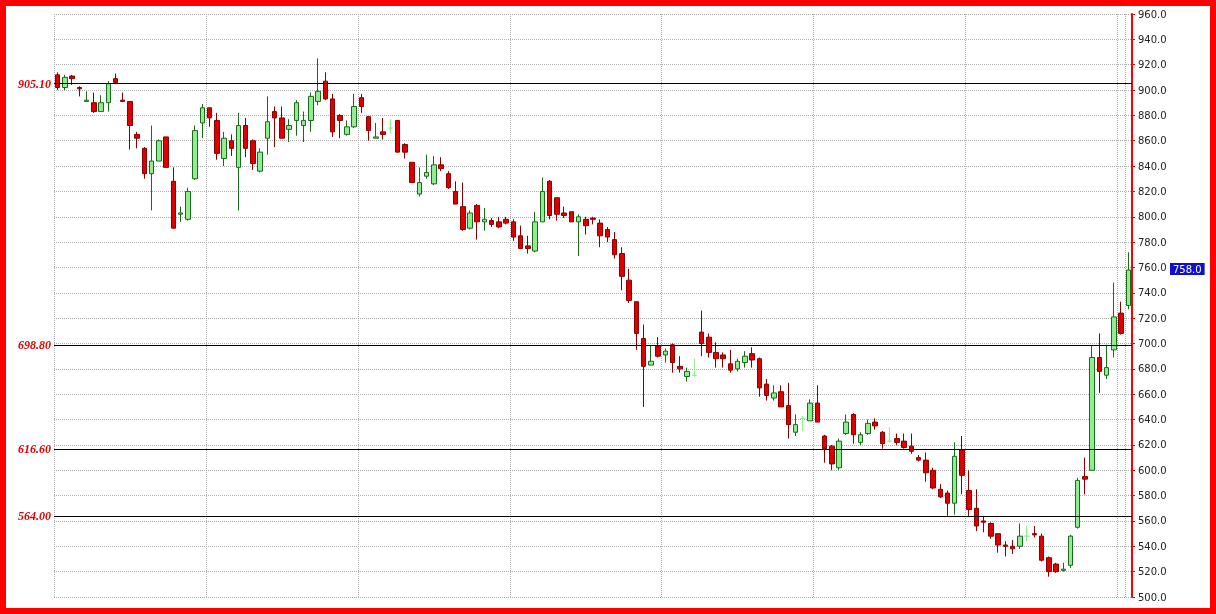  I want to click on y-tick-label: 520.0, so click(1152, 572).